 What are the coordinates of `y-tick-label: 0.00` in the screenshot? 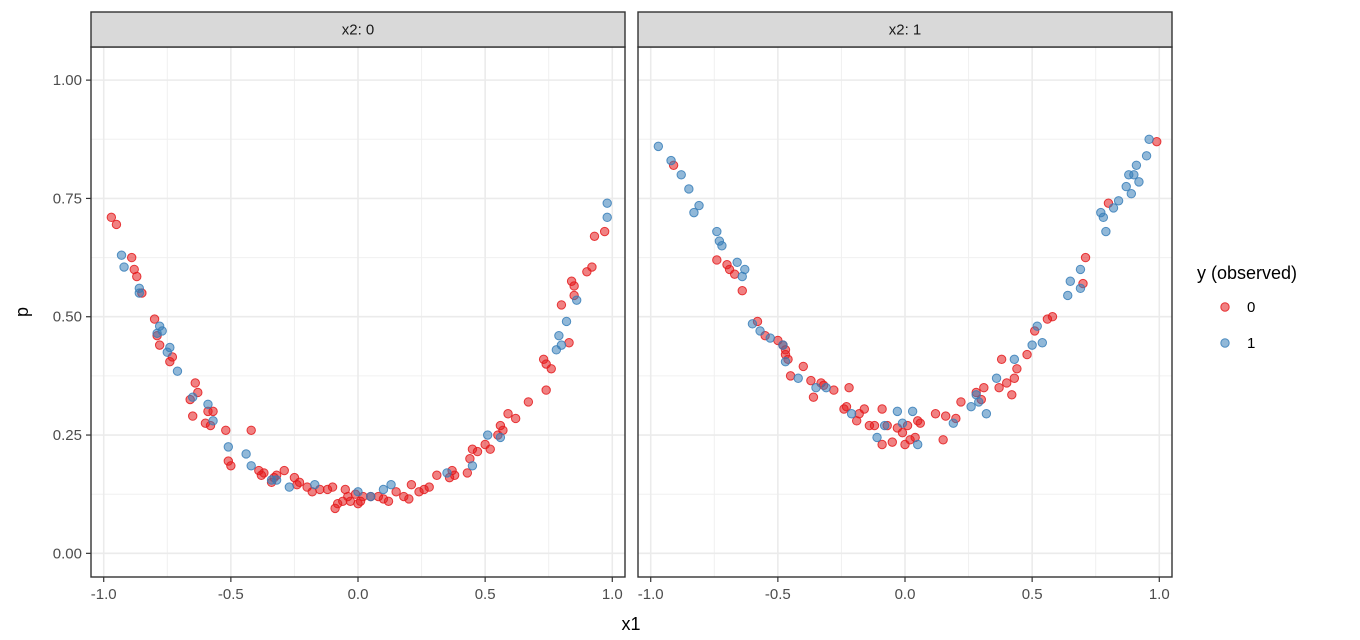 It's located at (67, 553).